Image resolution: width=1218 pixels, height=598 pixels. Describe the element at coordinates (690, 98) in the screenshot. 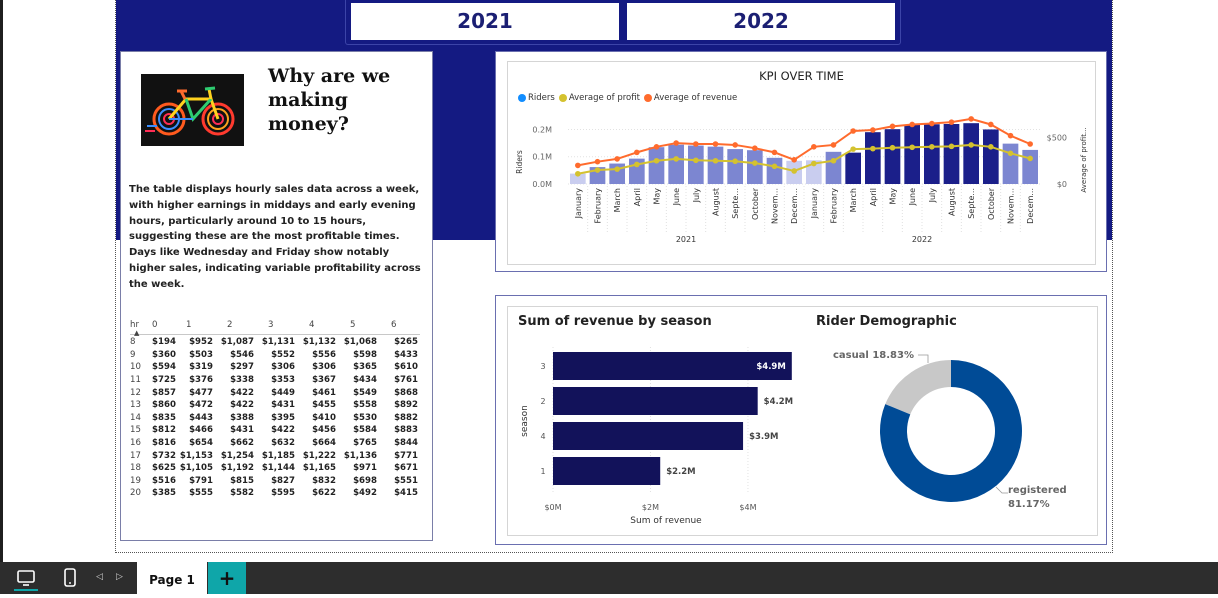

I see `legend-item-revenue: Average of revenue` at that location.